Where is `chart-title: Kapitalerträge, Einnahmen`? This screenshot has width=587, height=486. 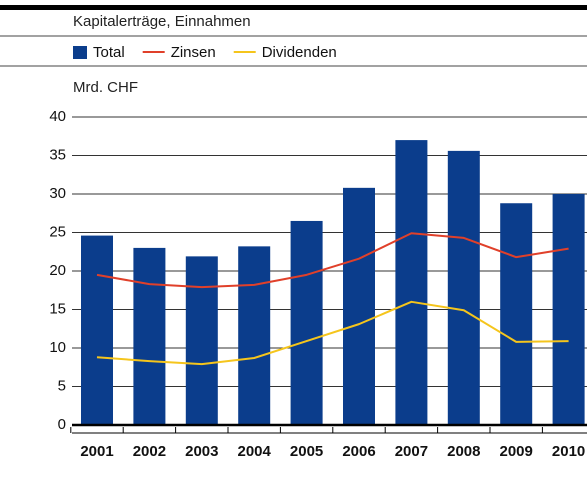 chart-title: Kapitalerträge, Einnahmen is located at coordinates (162, 21).